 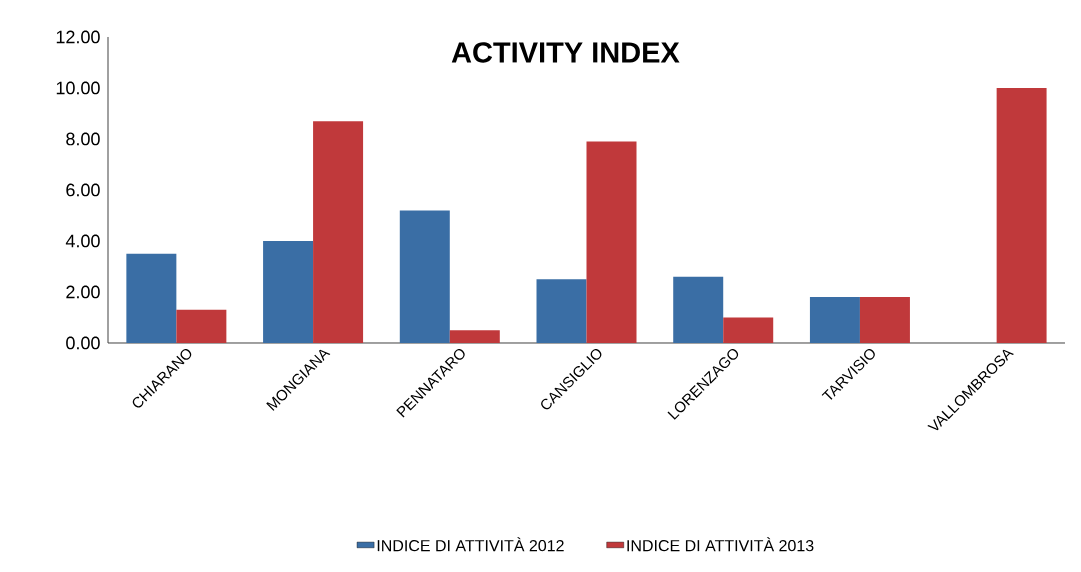 What do you see at coordinates (470, 544) in the screenshot?
I see `legend-label: INDICE DI ATTIVITÀ 2012` at bounding box center [470, 544].